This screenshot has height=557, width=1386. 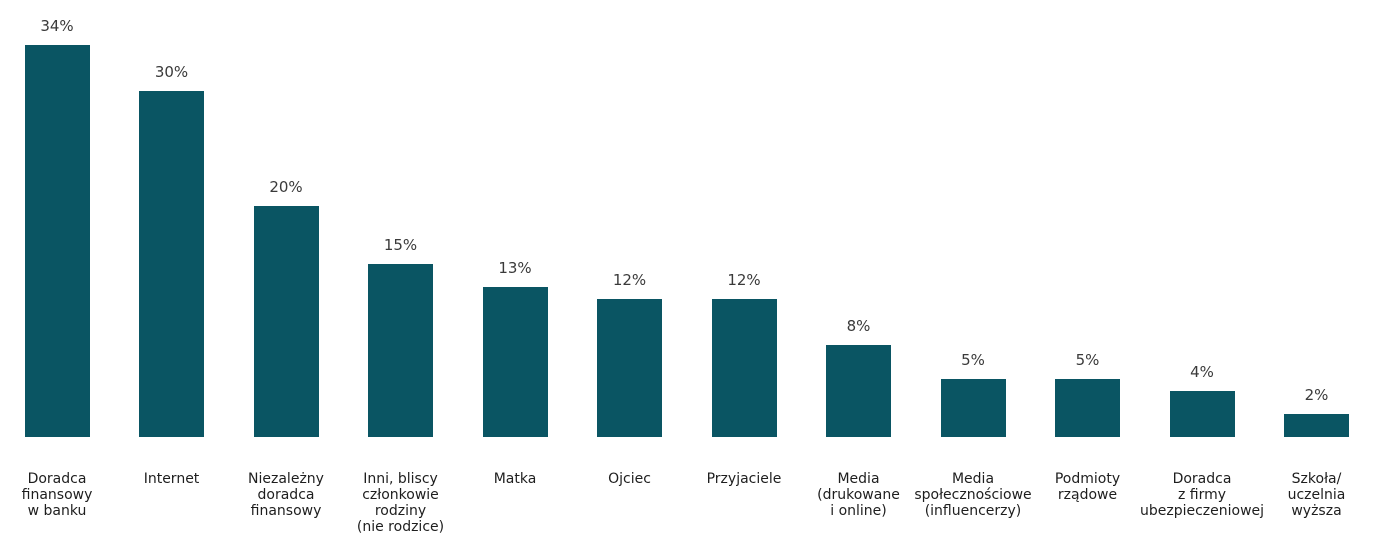 I want to click on category-label: Szkoła/ uczelnia wyższa, so click(x=1316, y=495).